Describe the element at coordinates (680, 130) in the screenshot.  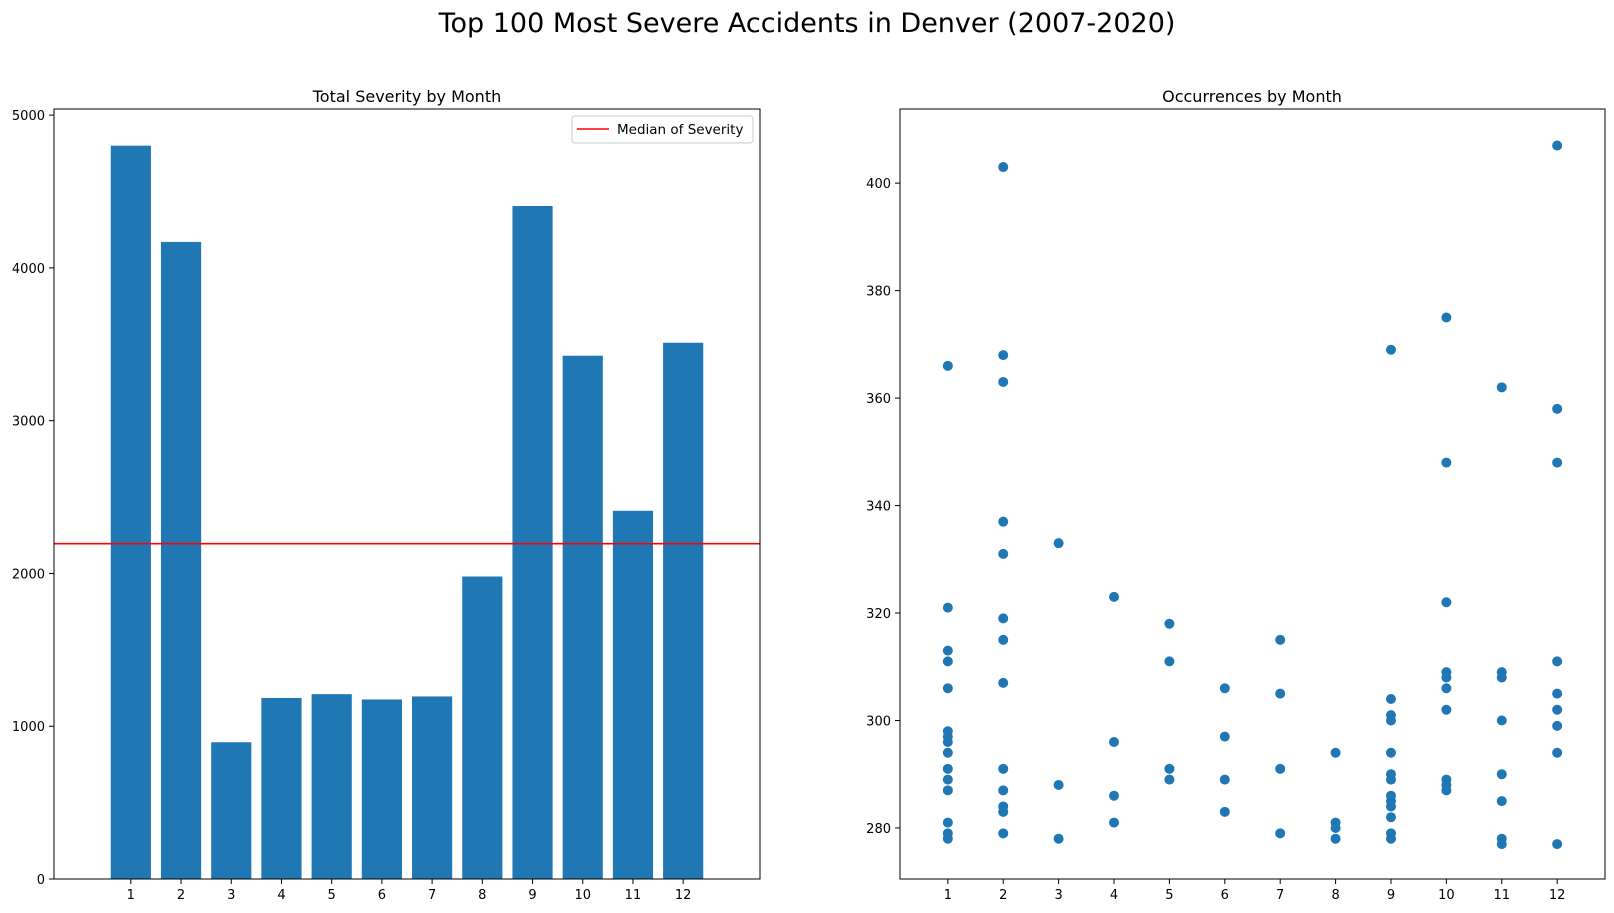
I see `legend-median-label: Median of Severity` at that location.